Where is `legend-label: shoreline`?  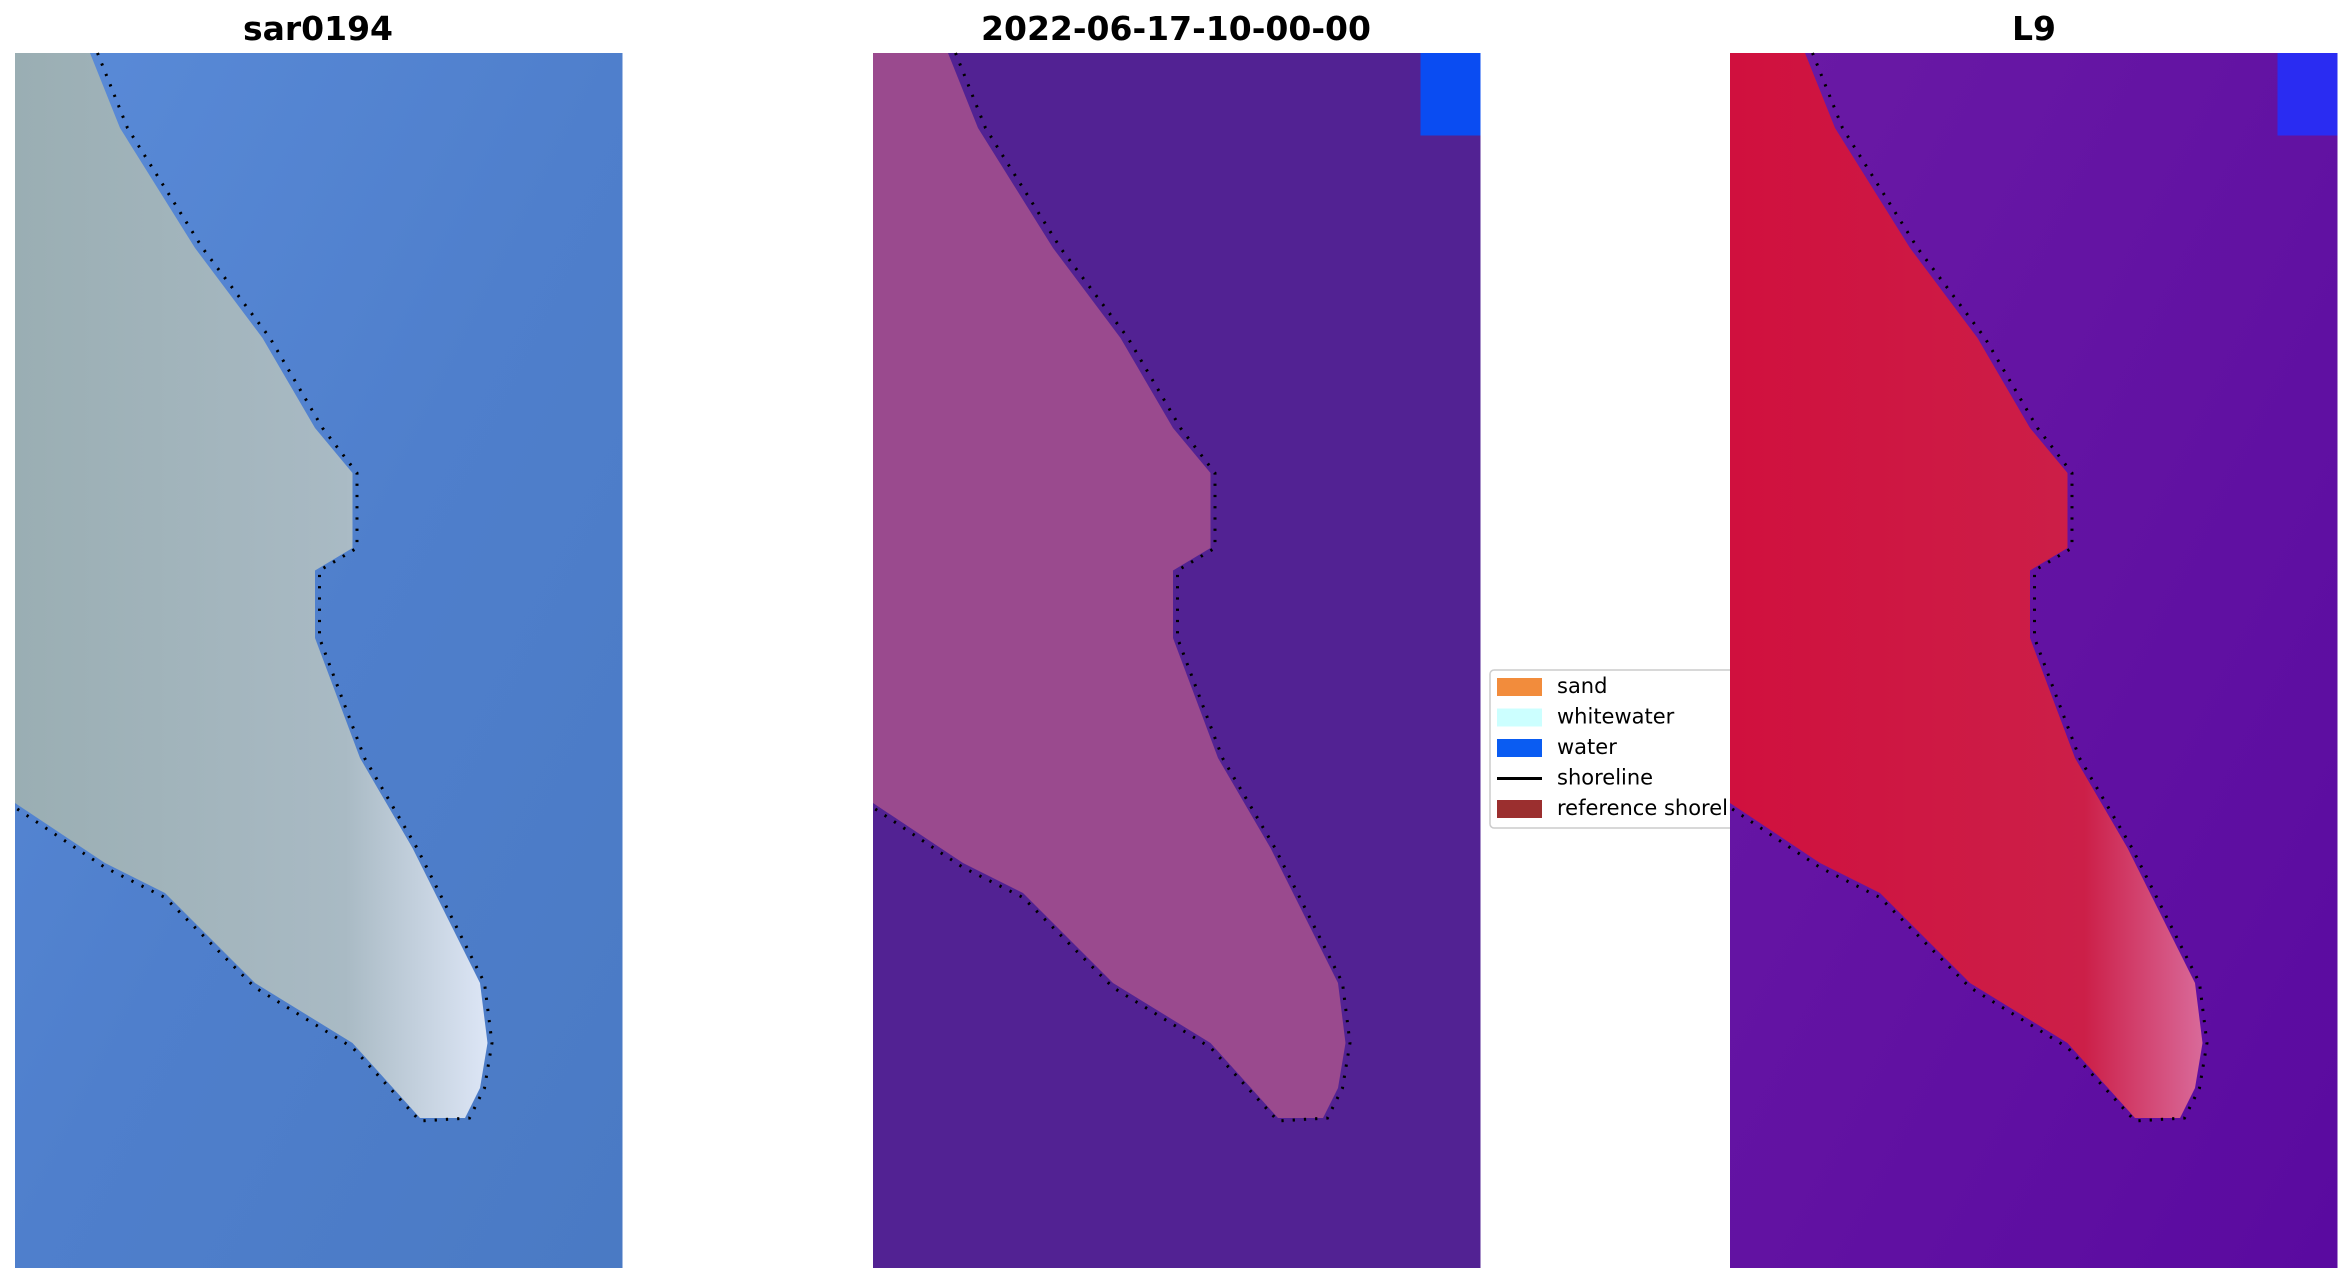 legend-label: shoreline is located at coordinates (1605, 778).